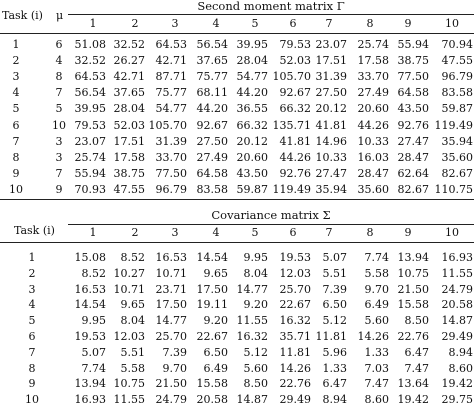 This screenshot has width=474, height=409. Describe the element at coordinates (413, 109) in the screenshot. I see `matrix-cell: 43.50` at that location.